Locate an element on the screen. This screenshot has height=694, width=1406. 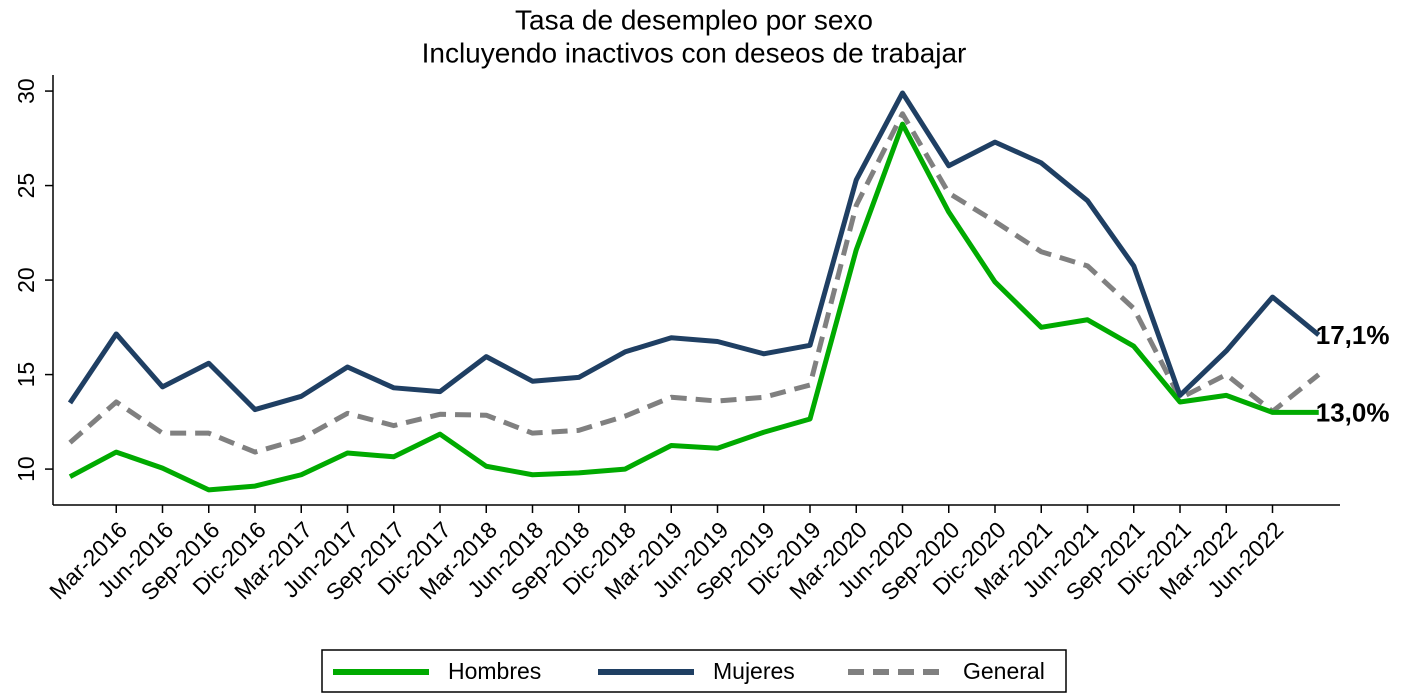
y-tick-label: 15 is located at coordinates (26, 375).